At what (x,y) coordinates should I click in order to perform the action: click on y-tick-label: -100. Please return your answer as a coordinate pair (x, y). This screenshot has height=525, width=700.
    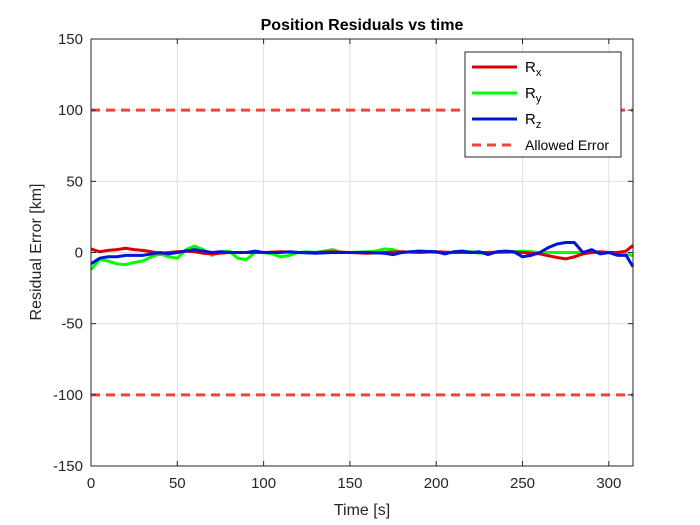
    Looking at the image, I should click on (68, 395).